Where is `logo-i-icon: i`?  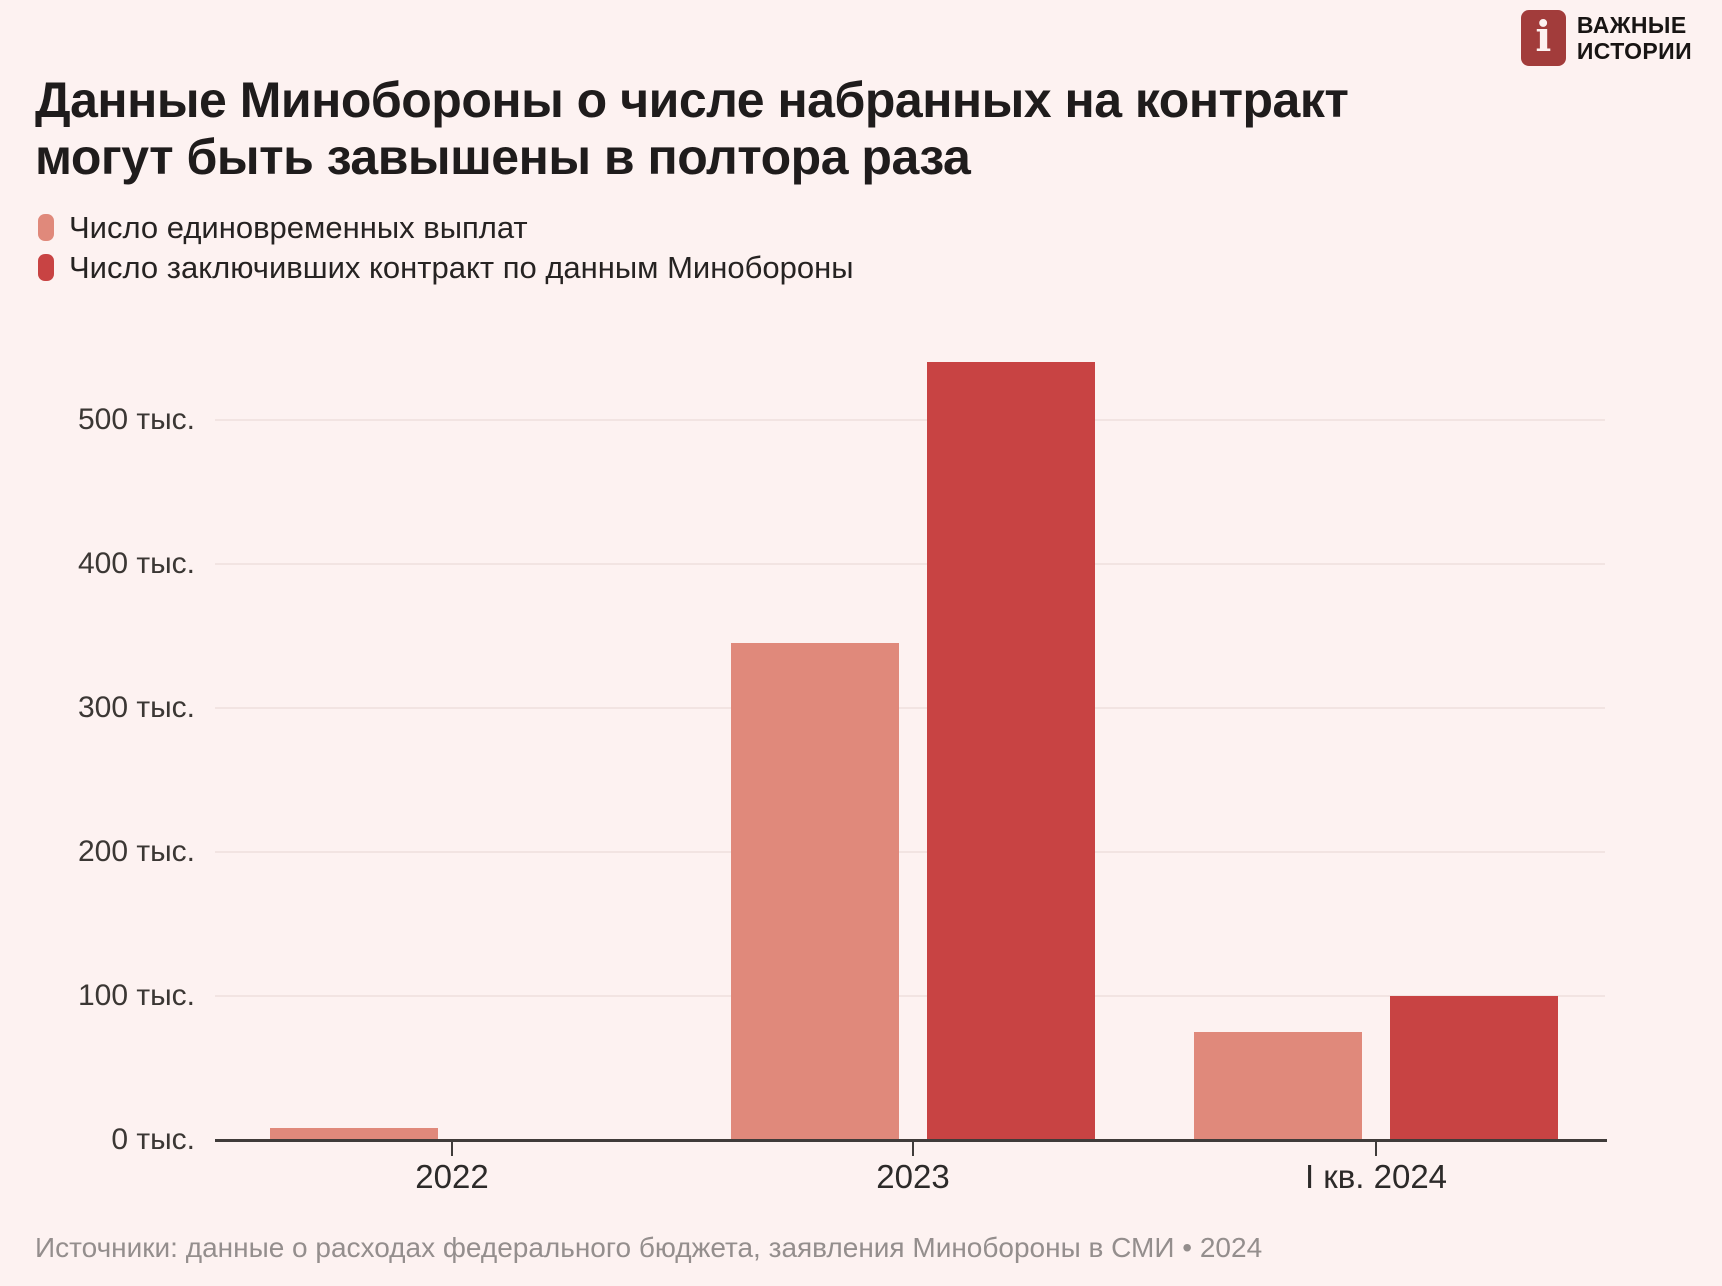
logo-i-icon: i is located at coordinates (1543, 38).